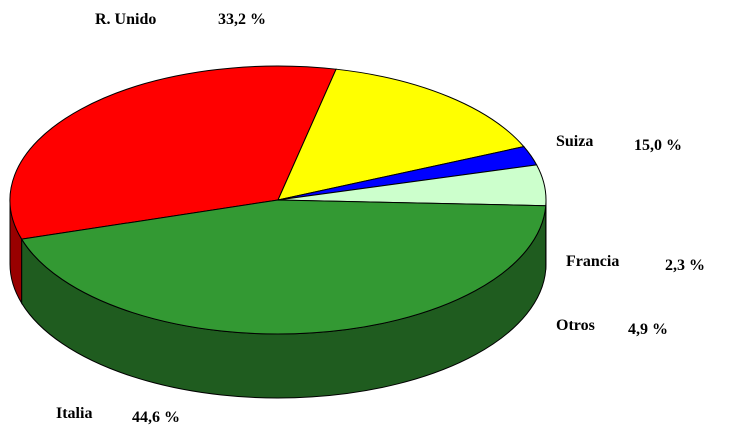 The width and height of the screenshot is (730, 433). What do you see at coordinates (575, 325) in the screenshot?
I see `slice-label-otros: Otros` at bounding box center [575, 325].